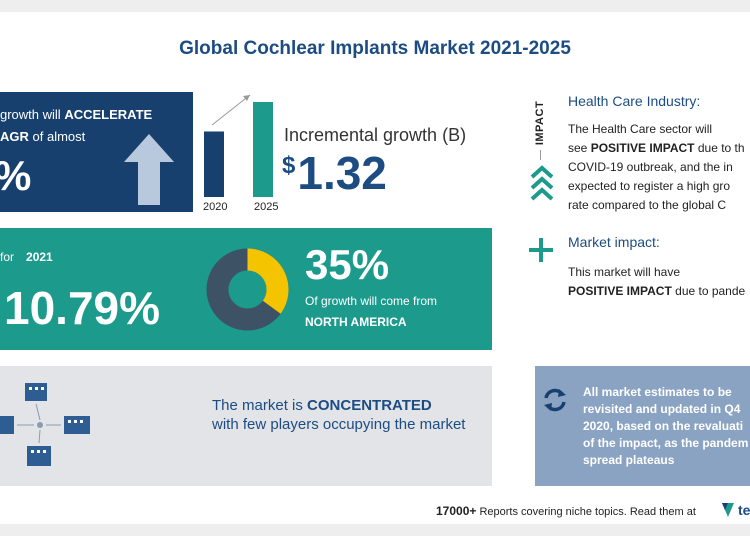 The width and height of the screenshot is (750, 536). What do you see at coordinates (728, 510) in the screenshot?
I see `logo-mark-icon` at bounding box center [728, 510].